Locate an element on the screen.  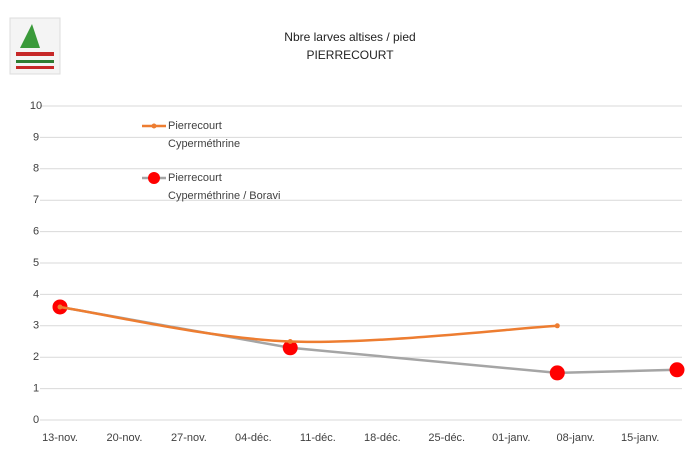
x-tick-label: 25-déc. is located at coordinates (446, 438).